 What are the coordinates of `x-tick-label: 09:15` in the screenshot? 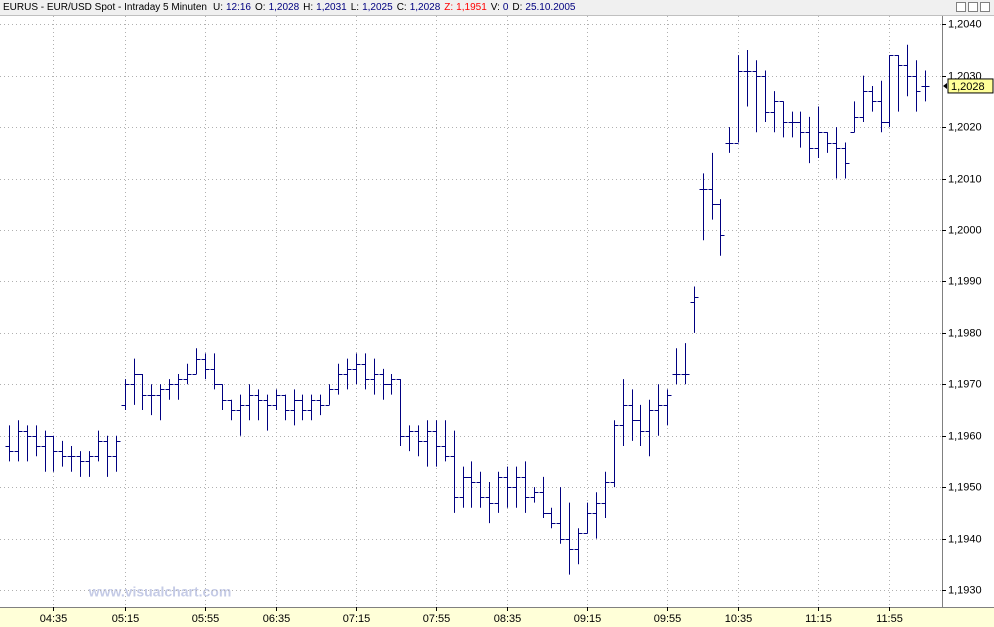 It's located at (588, 619).